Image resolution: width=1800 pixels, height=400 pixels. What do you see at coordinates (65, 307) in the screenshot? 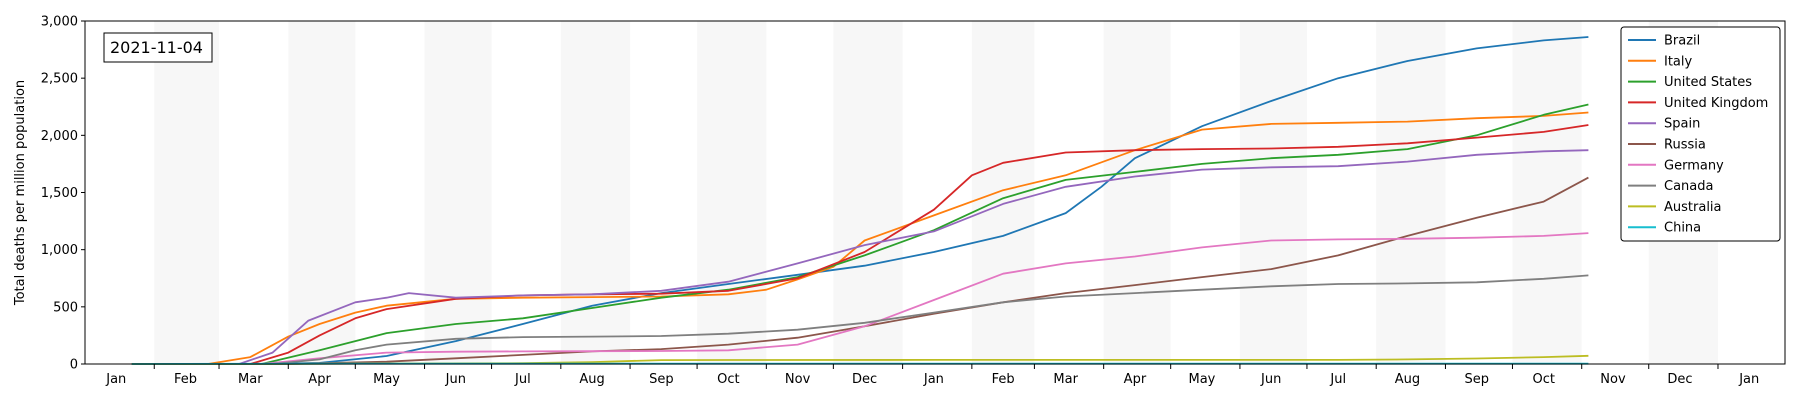
I see `y-tick-label: 500` at bounding box center [65, 307].